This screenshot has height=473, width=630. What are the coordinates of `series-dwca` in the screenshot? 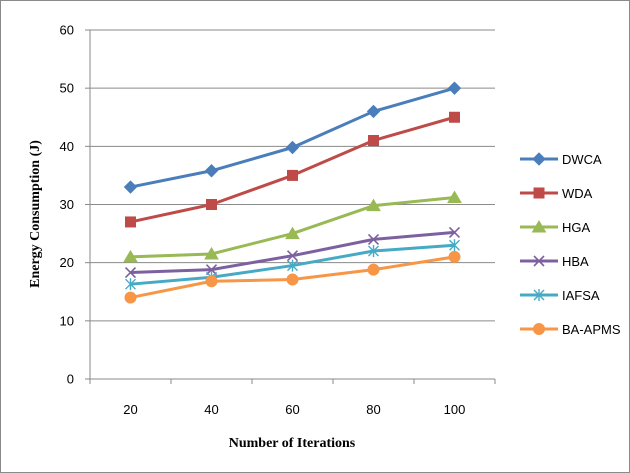 It's located at (292, 137).